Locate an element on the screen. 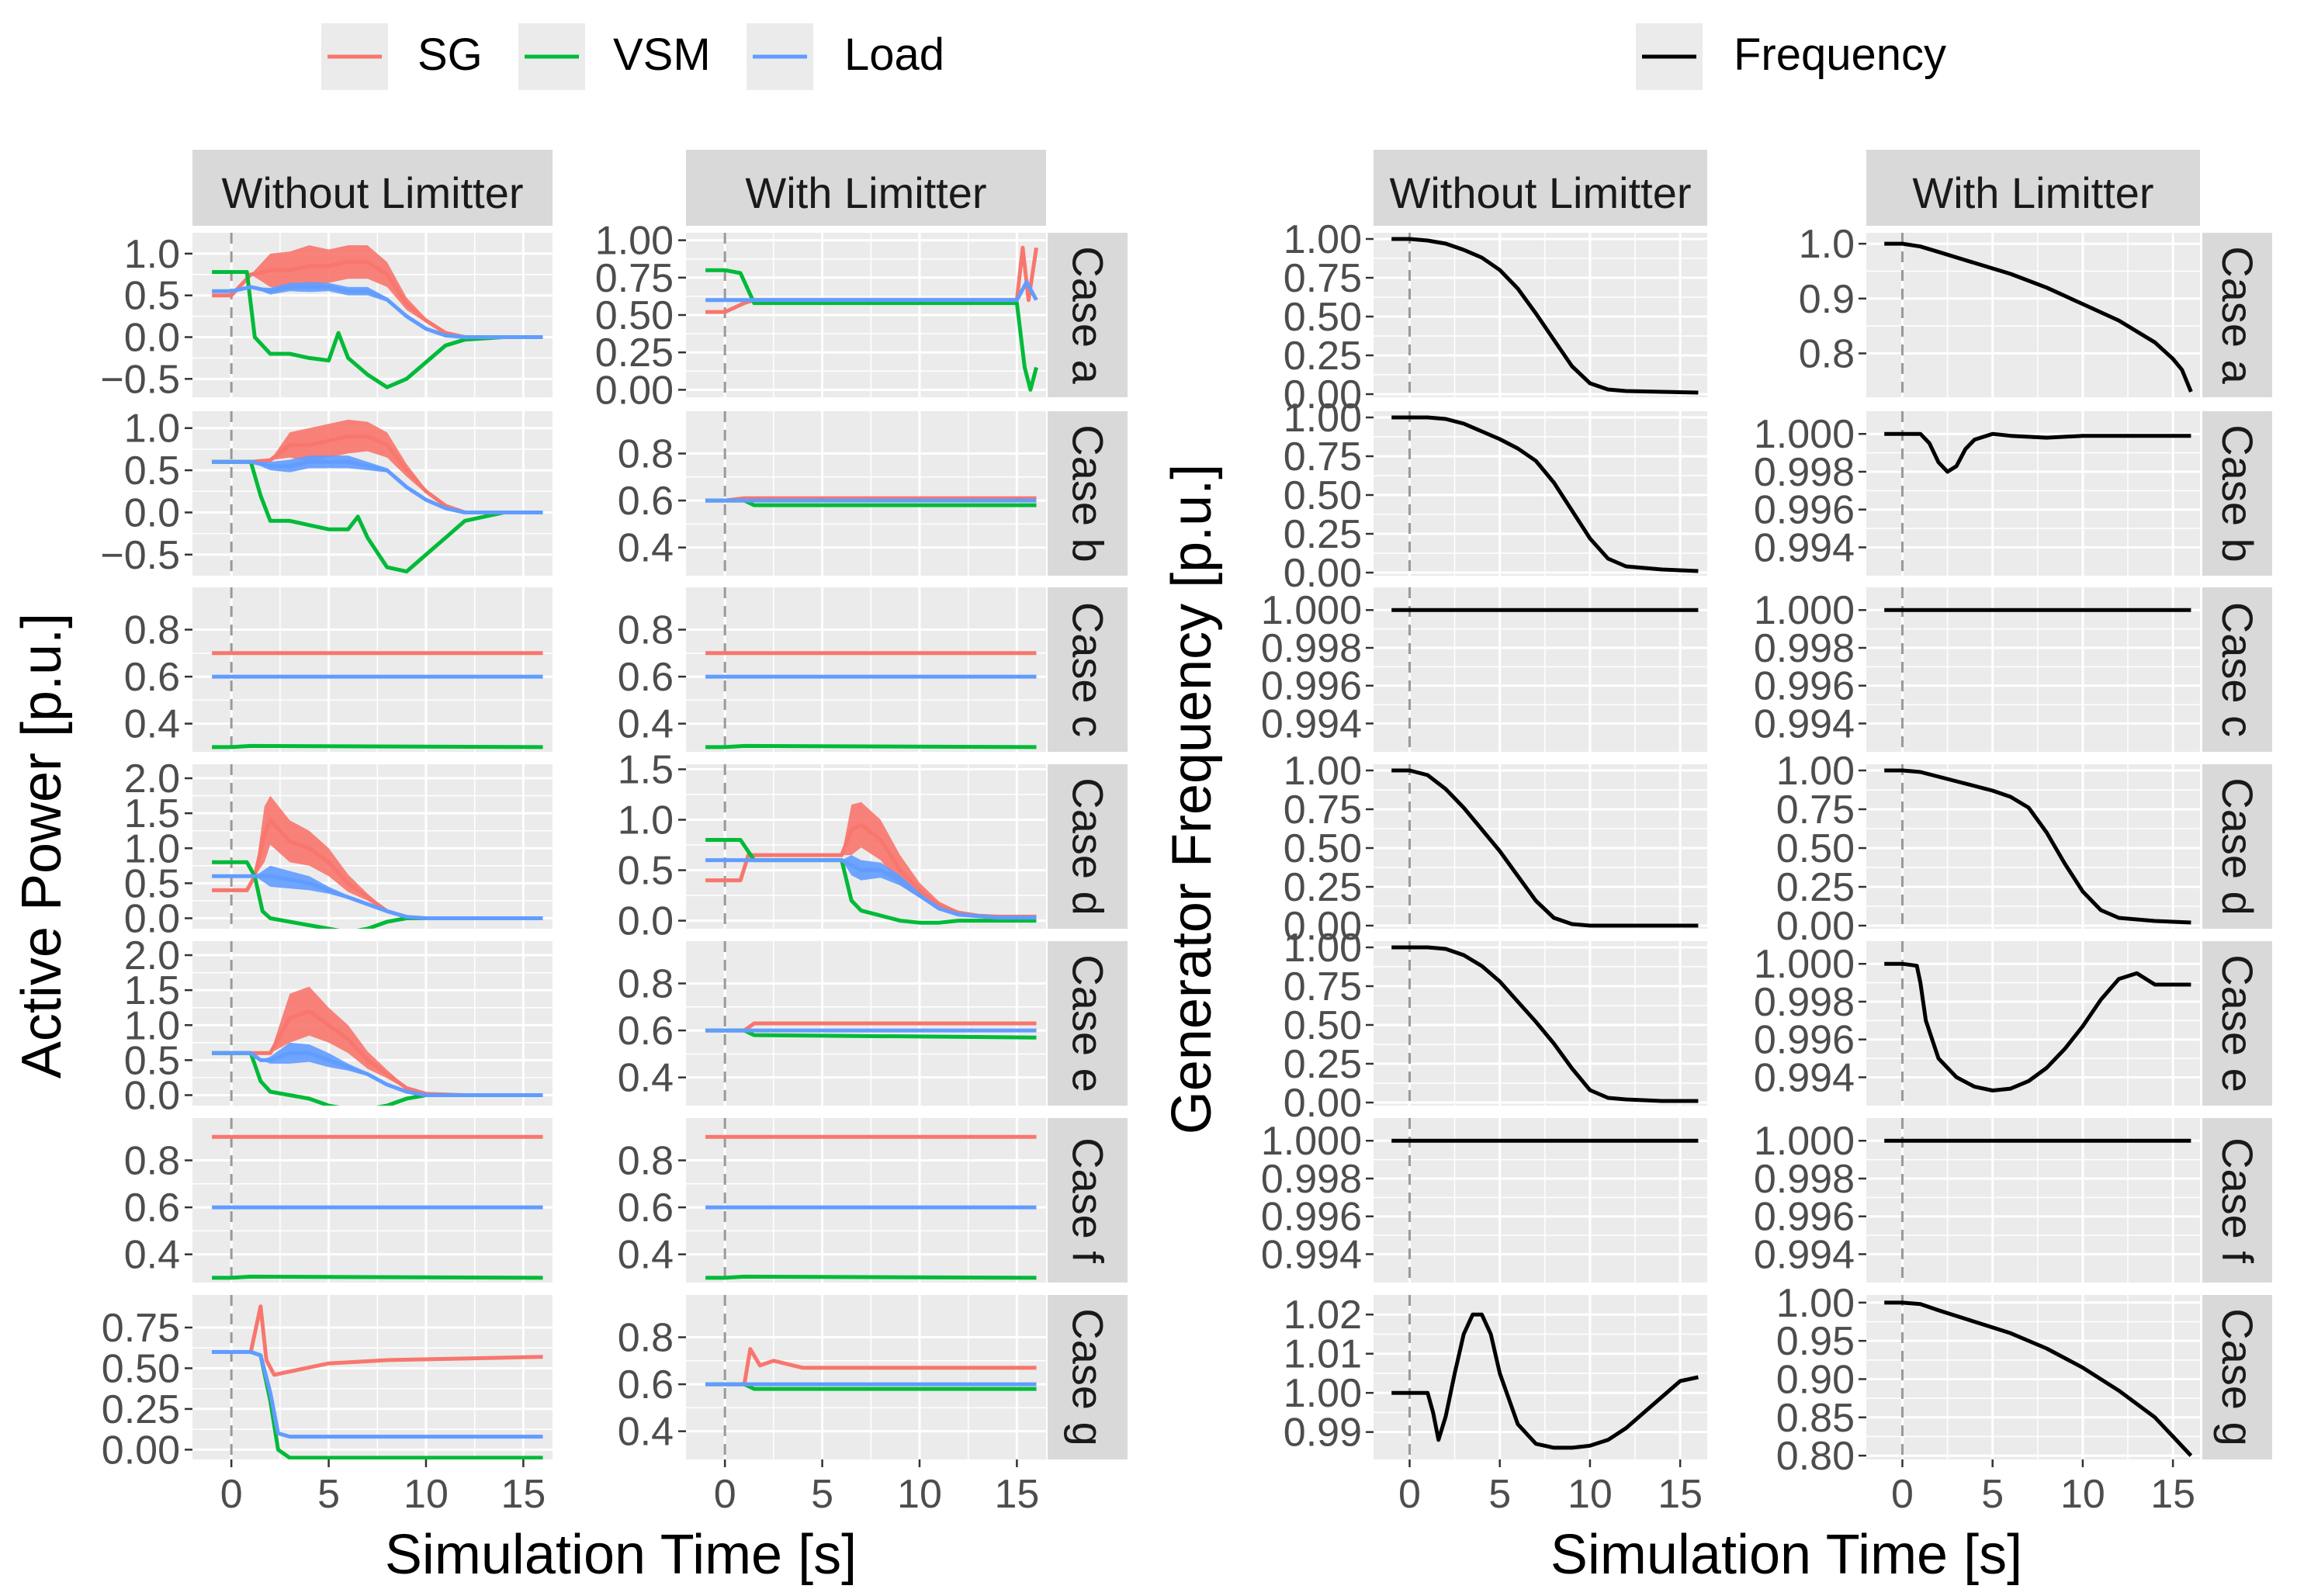 This screenshot has width=2297, height=1596. y-tick-label: 0.90 is located at coordinates (1816, 1379).